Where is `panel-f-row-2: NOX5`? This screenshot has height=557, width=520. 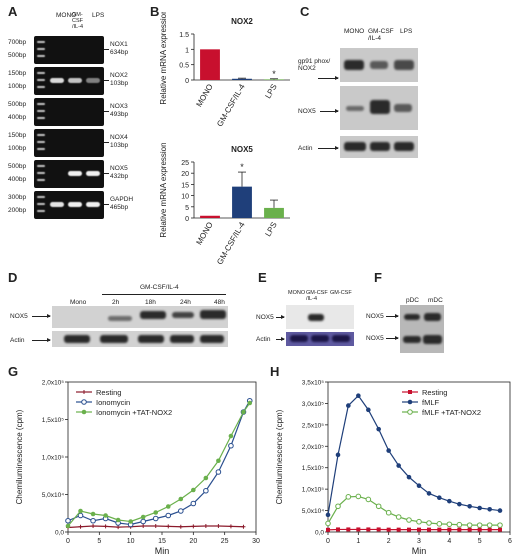
panel-f-row-2: NOX5 is located at coordinates (375, 338).